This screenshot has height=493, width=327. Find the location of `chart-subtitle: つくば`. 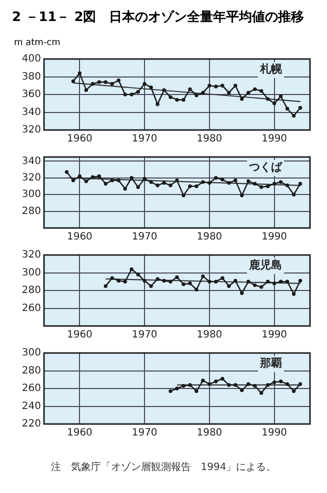

chart-subtitle: つくば is located at coordinates (265, 167).